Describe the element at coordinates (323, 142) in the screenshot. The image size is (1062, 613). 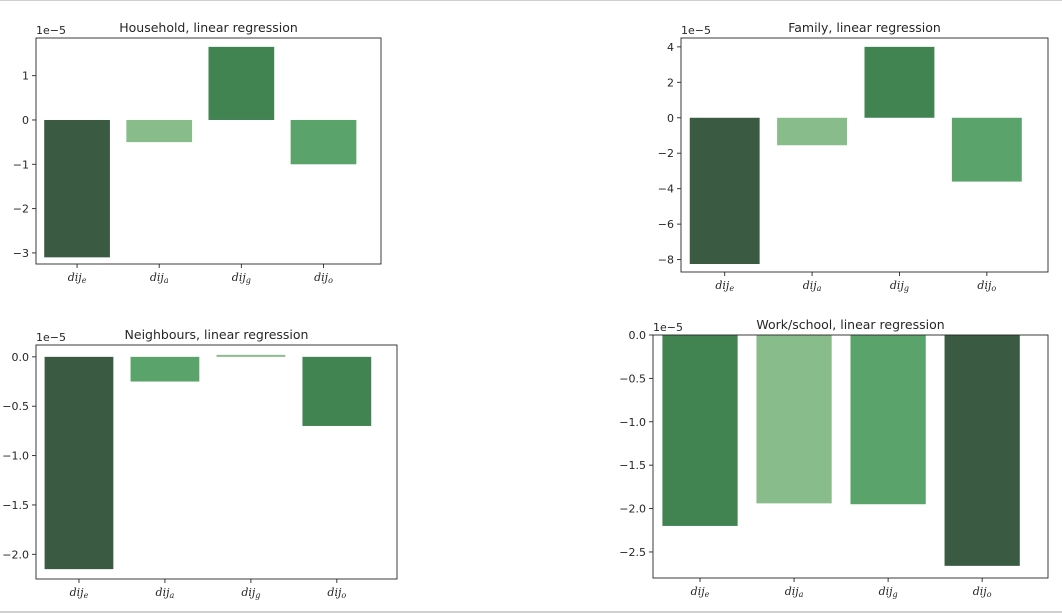
I see `bar-household-dij-o` at that location.